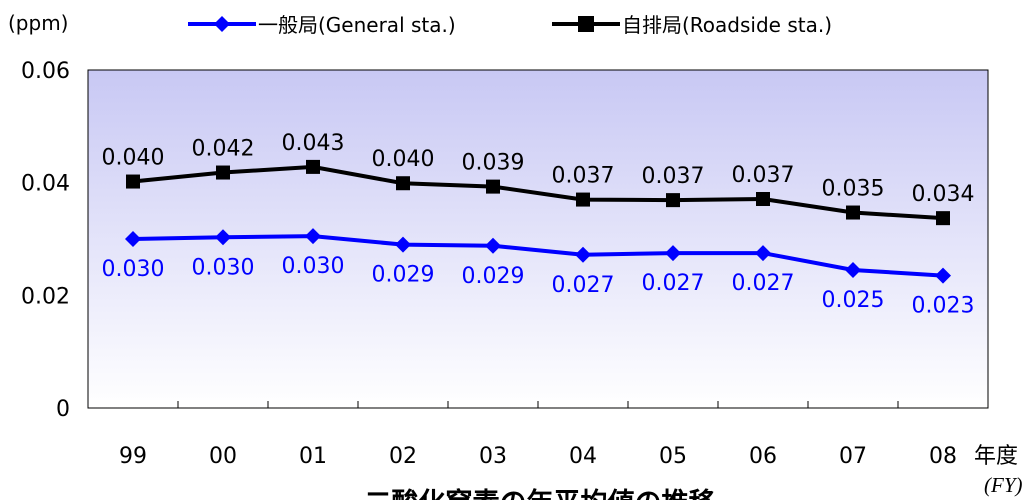 The height and width of the screenshot is (500, 1032). What do you see at coordinates (583, 456) in the screenshot?
I see `x-tick-label: 04` at bounding box center [583, 456].